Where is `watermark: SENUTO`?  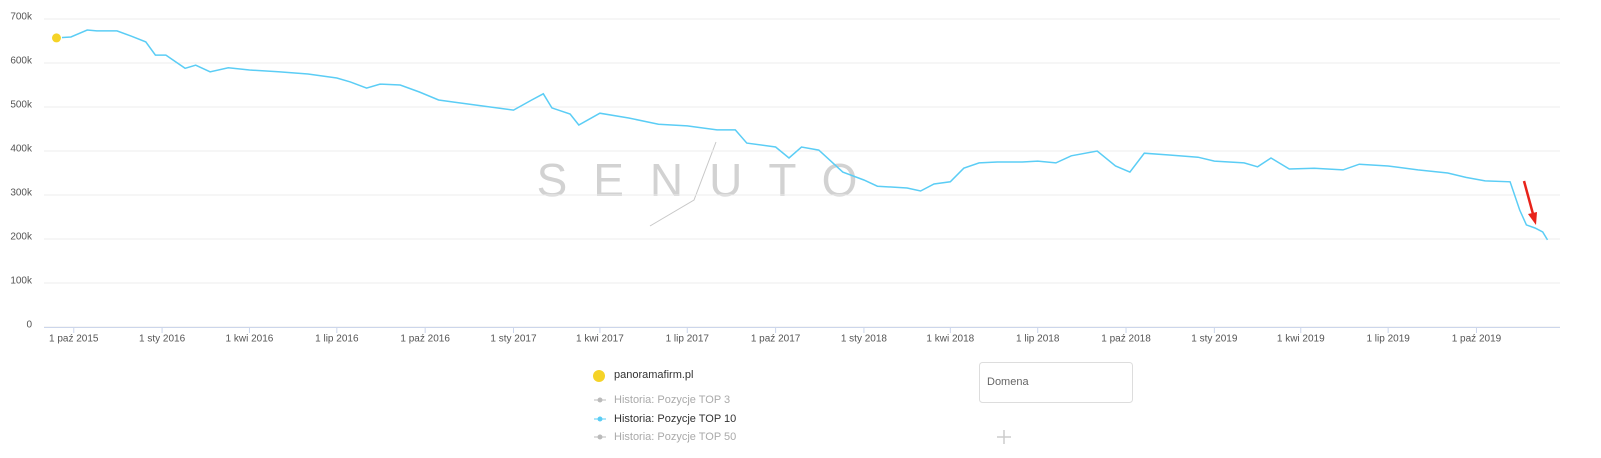
watermark: SENUTO is located at coordinates (710, 180).